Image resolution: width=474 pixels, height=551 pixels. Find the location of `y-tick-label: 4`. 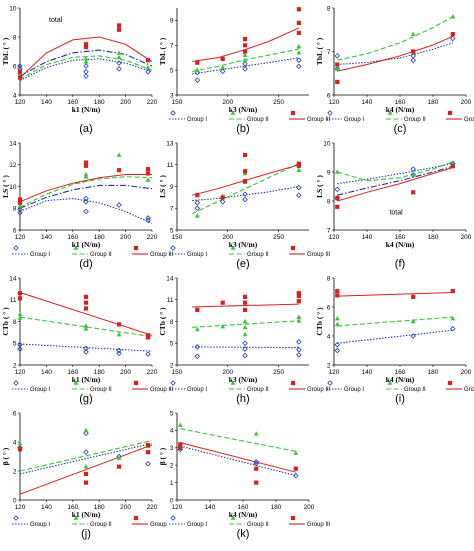

y-tick-label: 4 is located at coordinates (172, 431).